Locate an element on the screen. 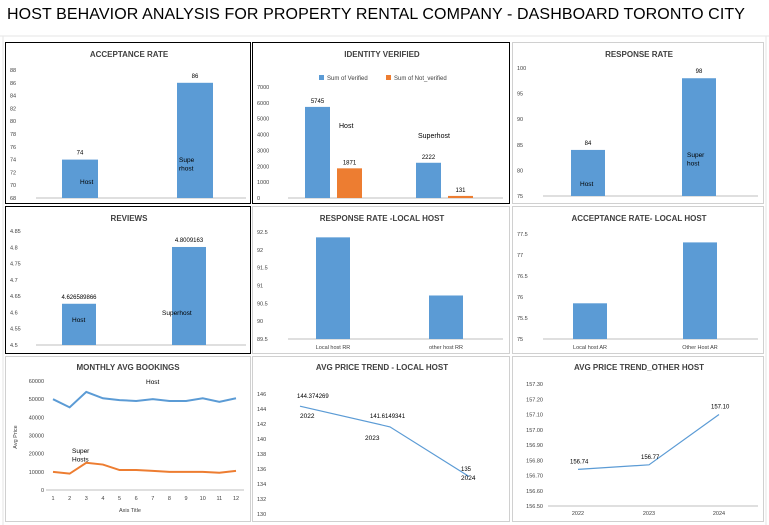 This screenshot has height=525, width=769. series-label: Host is located at coordinates (153, 382).